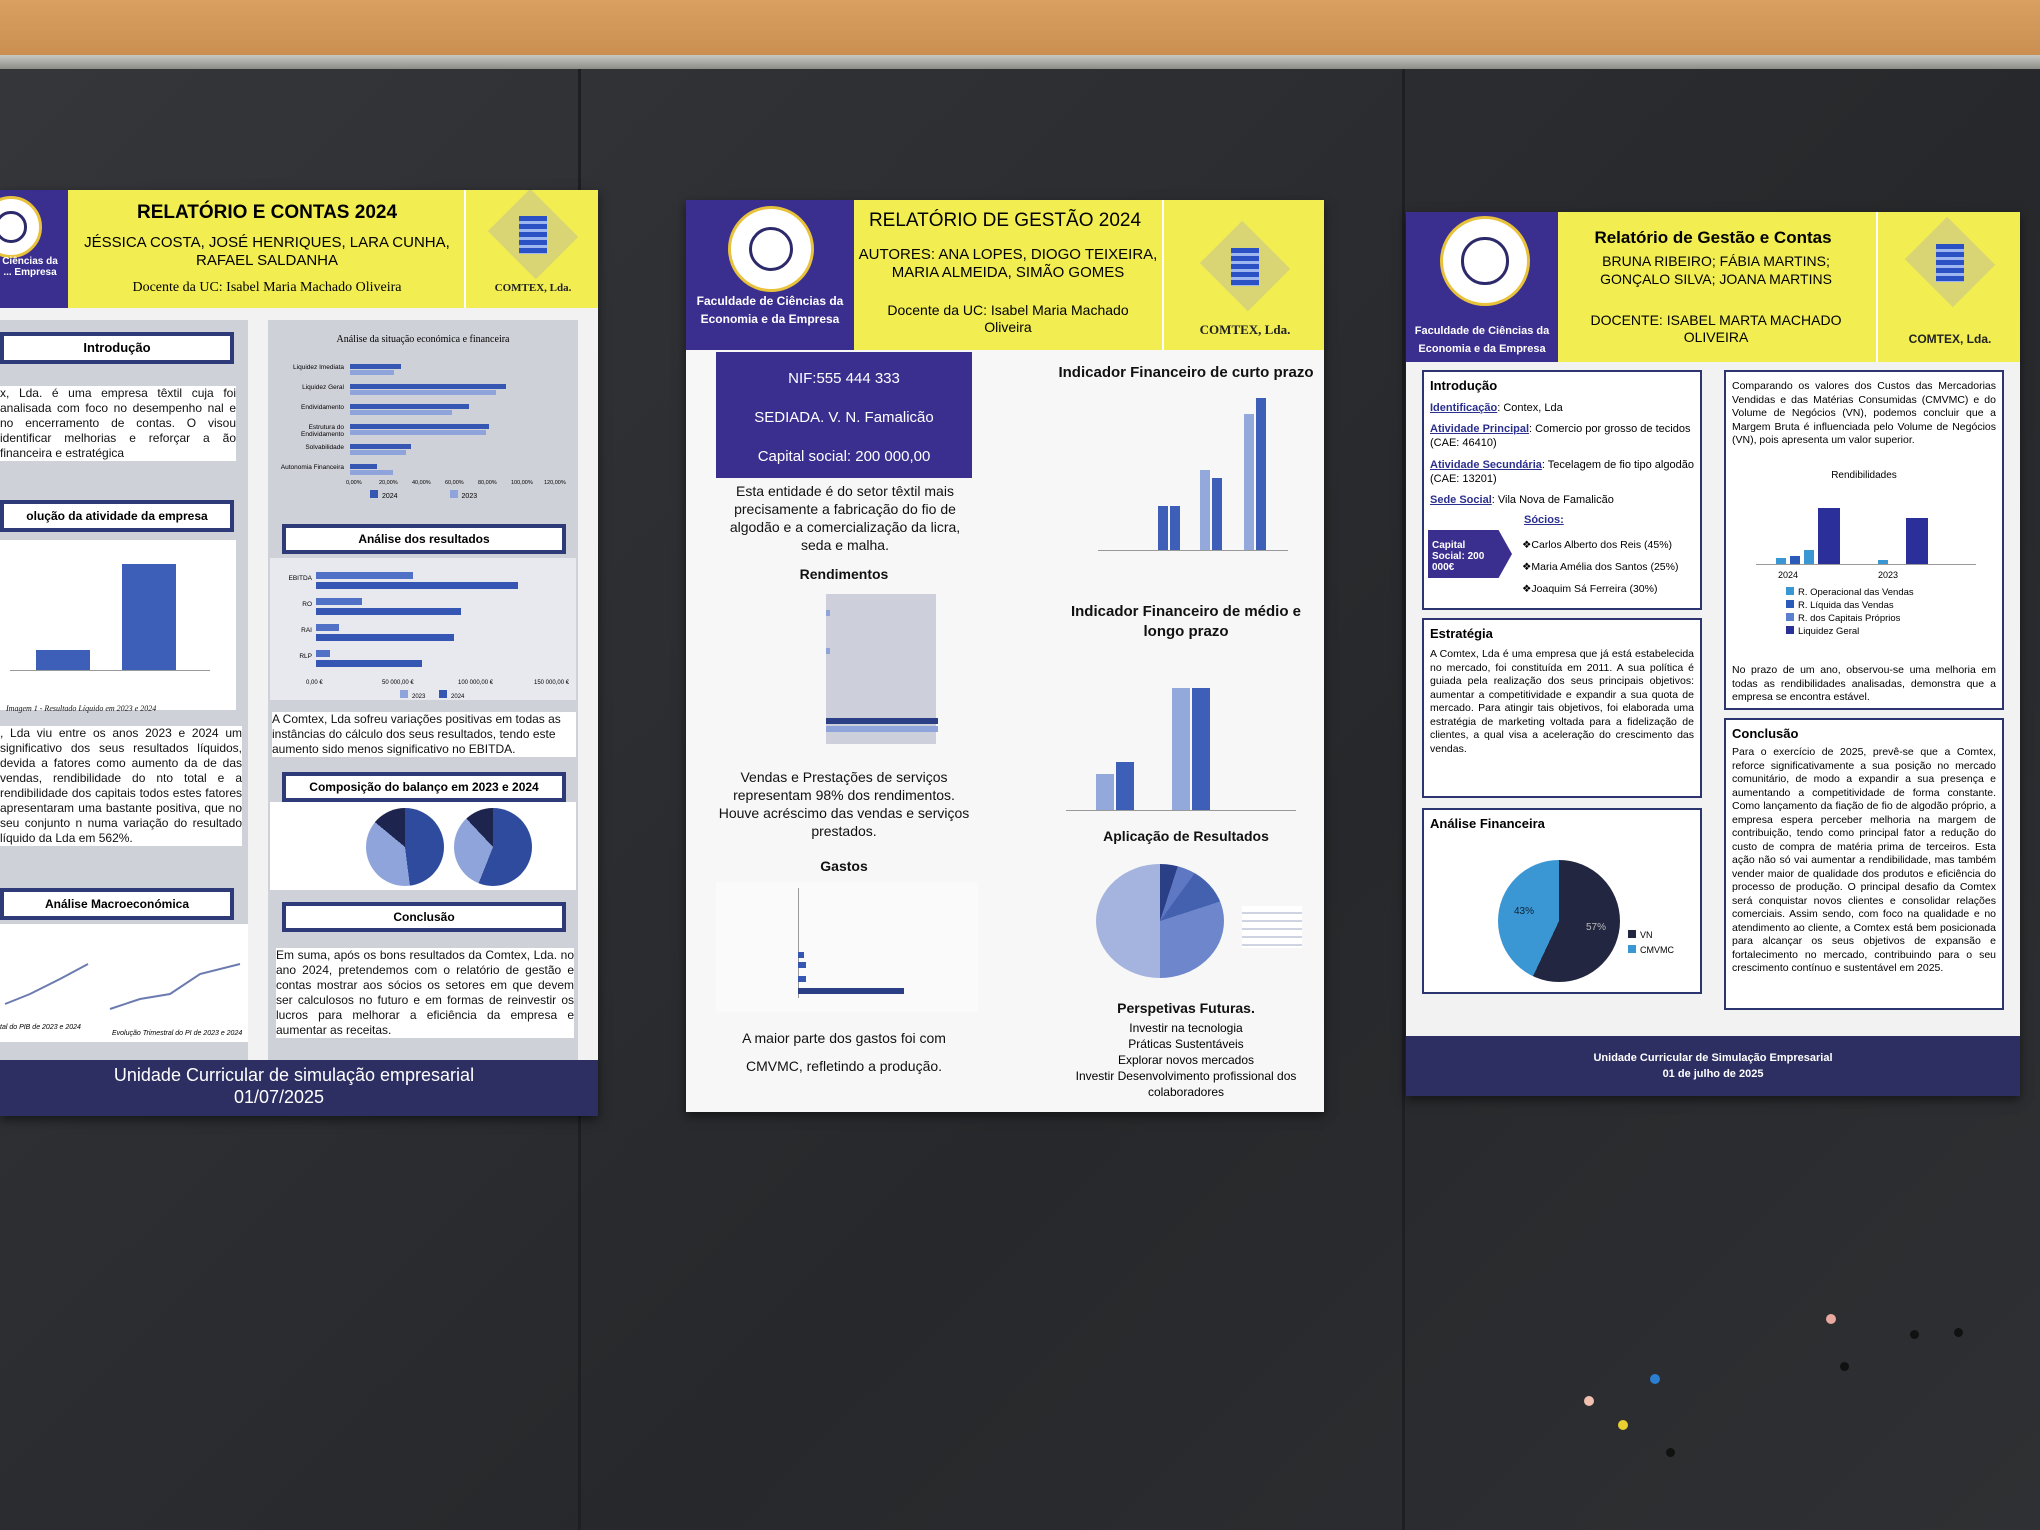  I want to click on board-seam, so click(1403, 799).